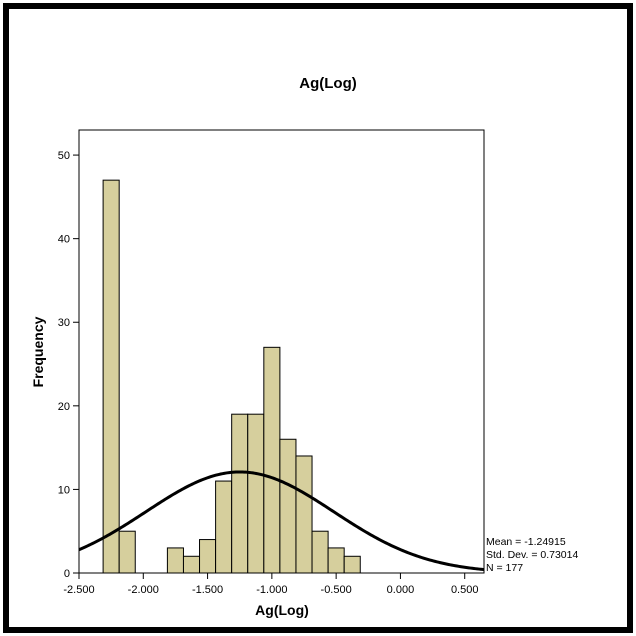 The height and width of the screenshot is (636, 636). I want to click on y-tick-label: 30, so click(64, 323).